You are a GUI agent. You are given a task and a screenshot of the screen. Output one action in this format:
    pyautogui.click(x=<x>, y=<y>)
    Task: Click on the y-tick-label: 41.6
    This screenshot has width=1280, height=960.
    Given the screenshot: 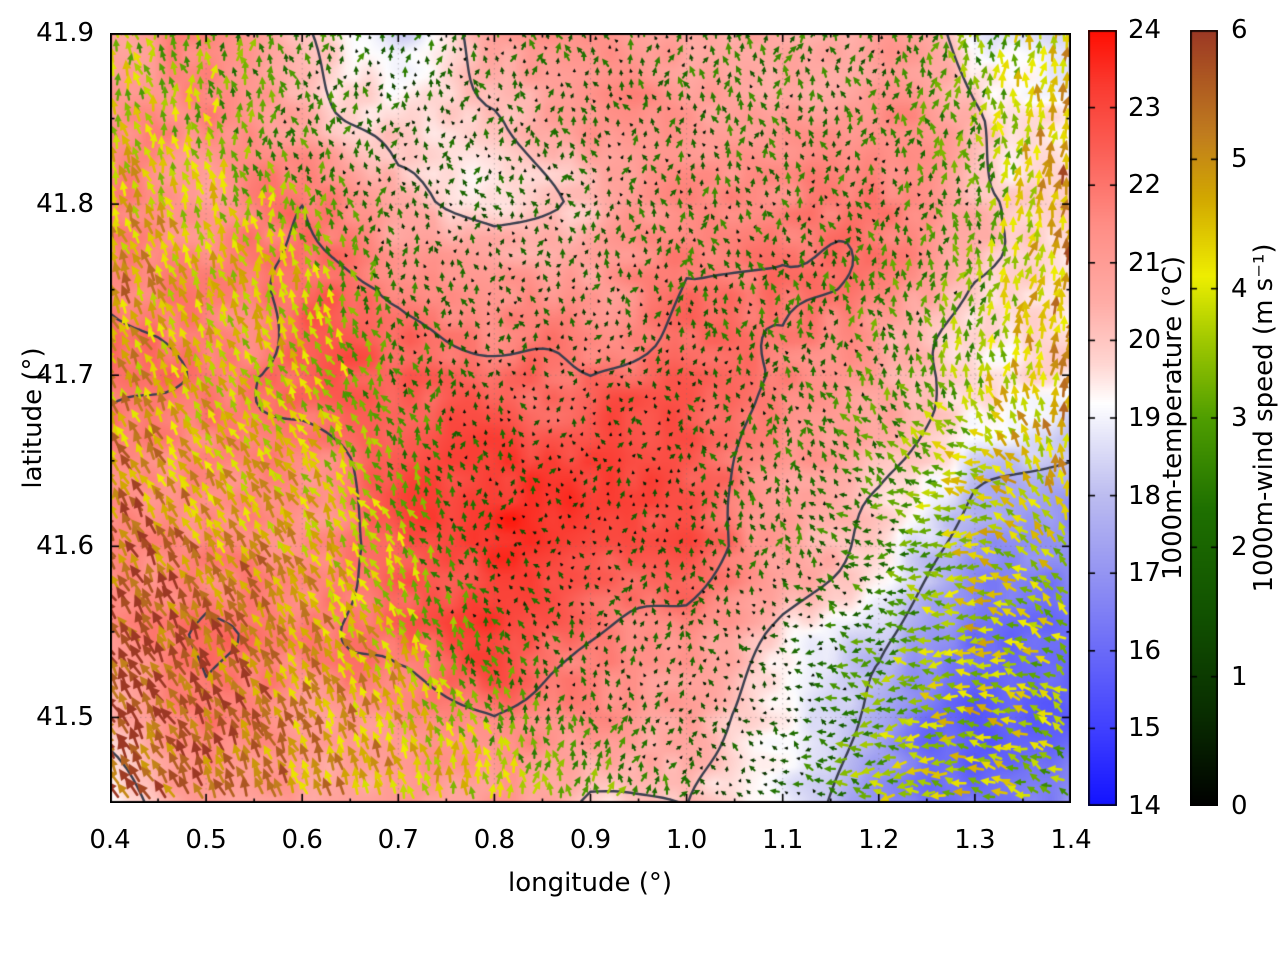 What is the action you would take?
    pyautogui.click(x=65, y=546)
    